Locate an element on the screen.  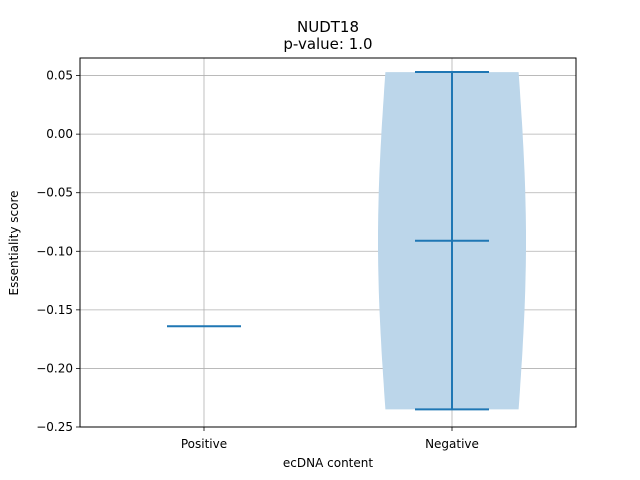
y-axis-ticks: −0.25 −0.20 −0.15 −0.10 −0.05 0.00 0.05 is located at coordinates (58, 251).